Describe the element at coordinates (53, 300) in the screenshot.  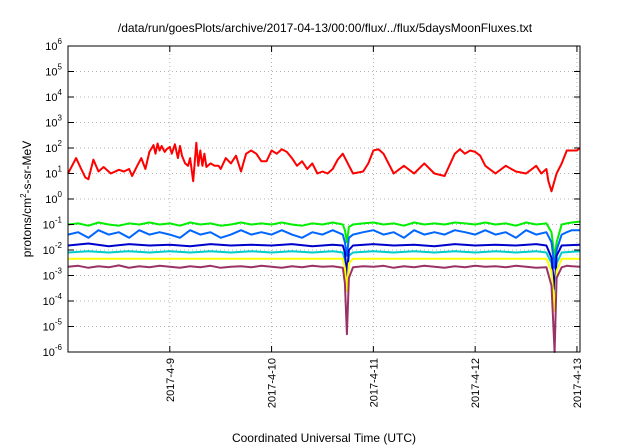
I see `y-tick-label: 10⁻⁴` at that location.